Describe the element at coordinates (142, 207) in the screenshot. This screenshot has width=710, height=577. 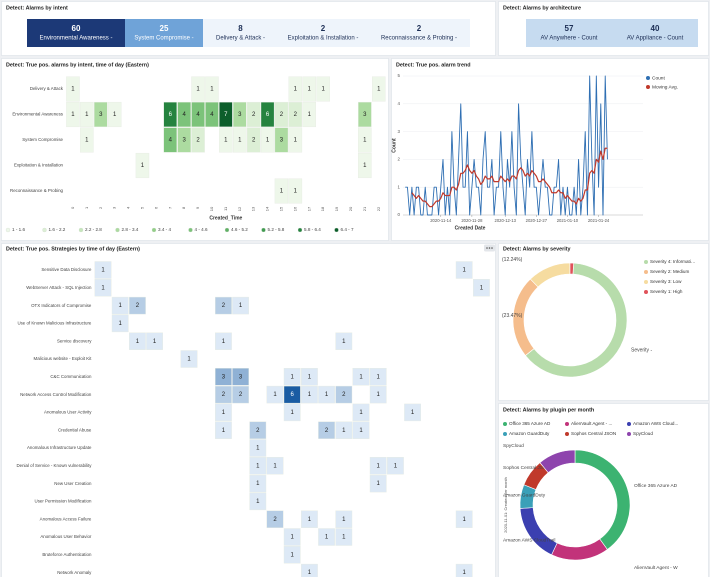
I see `x-tick-label: 5` at that location.